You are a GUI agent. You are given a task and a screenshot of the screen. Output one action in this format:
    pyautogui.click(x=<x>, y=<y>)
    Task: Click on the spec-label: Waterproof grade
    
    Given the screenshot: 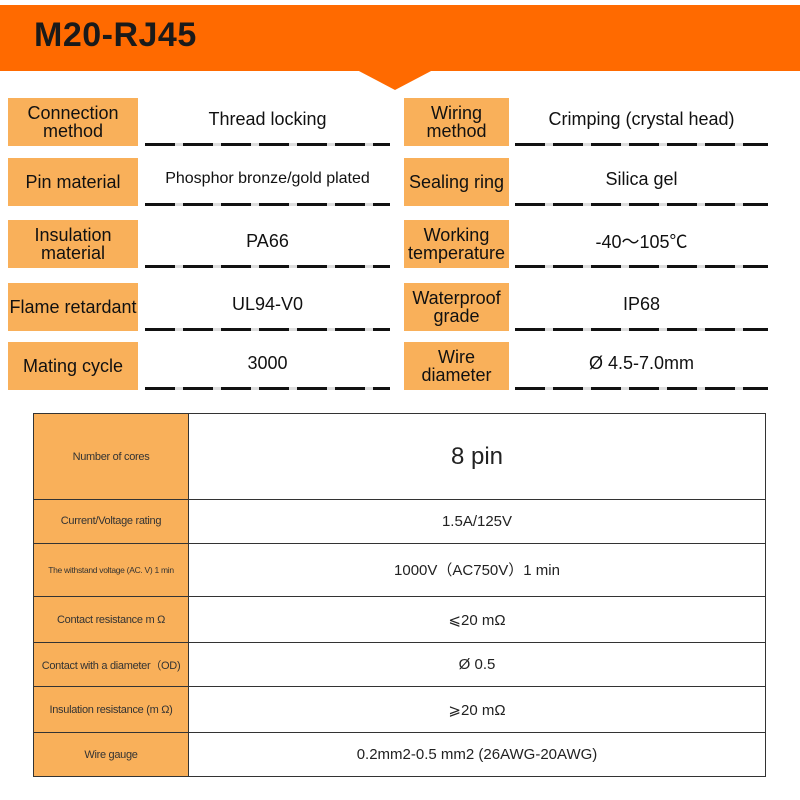 What is the action you would take?
    pyautogui.click(x=456, y=307)
    